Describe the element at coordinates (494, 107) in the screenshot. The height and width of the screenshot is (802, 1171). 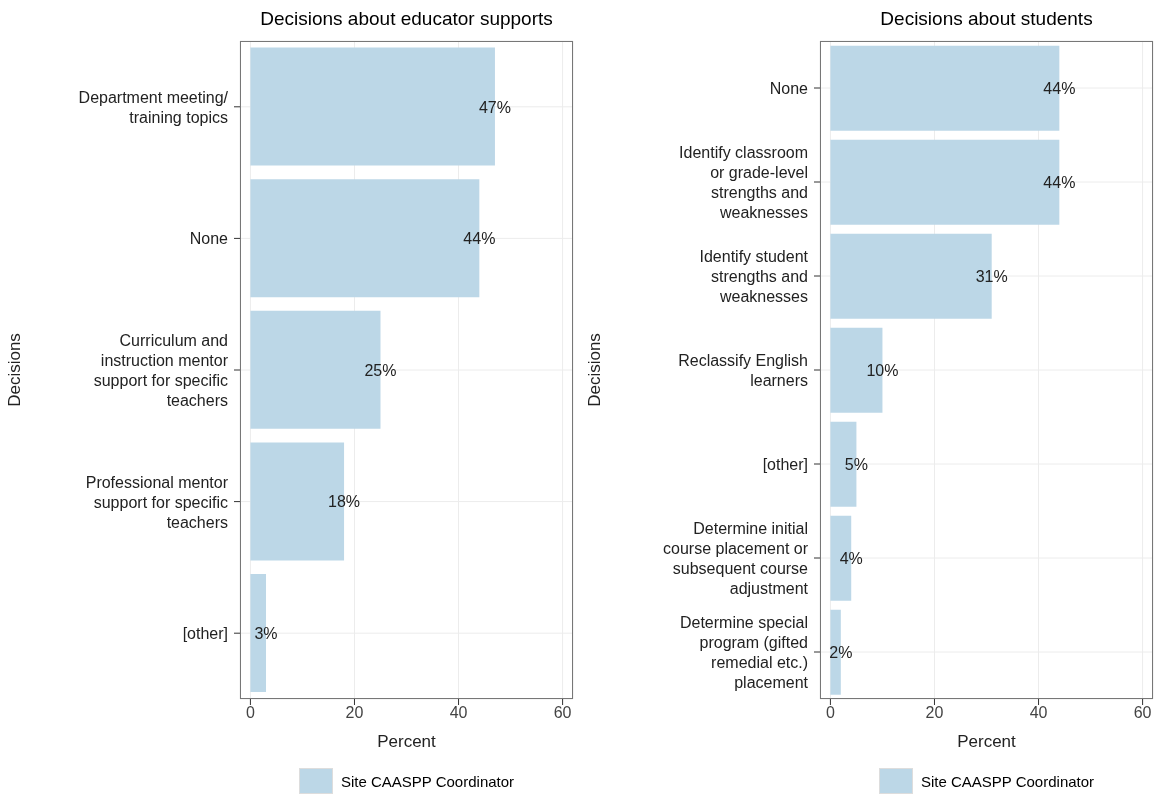
I see `data-label: 47%` at that location.